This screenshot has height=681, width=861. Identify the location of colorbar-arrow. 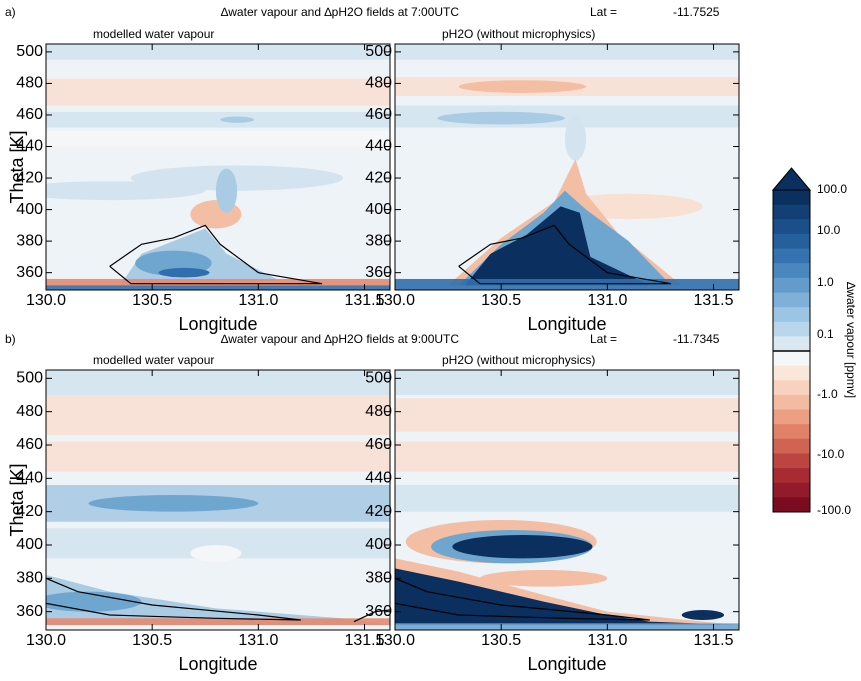
(791, 179).